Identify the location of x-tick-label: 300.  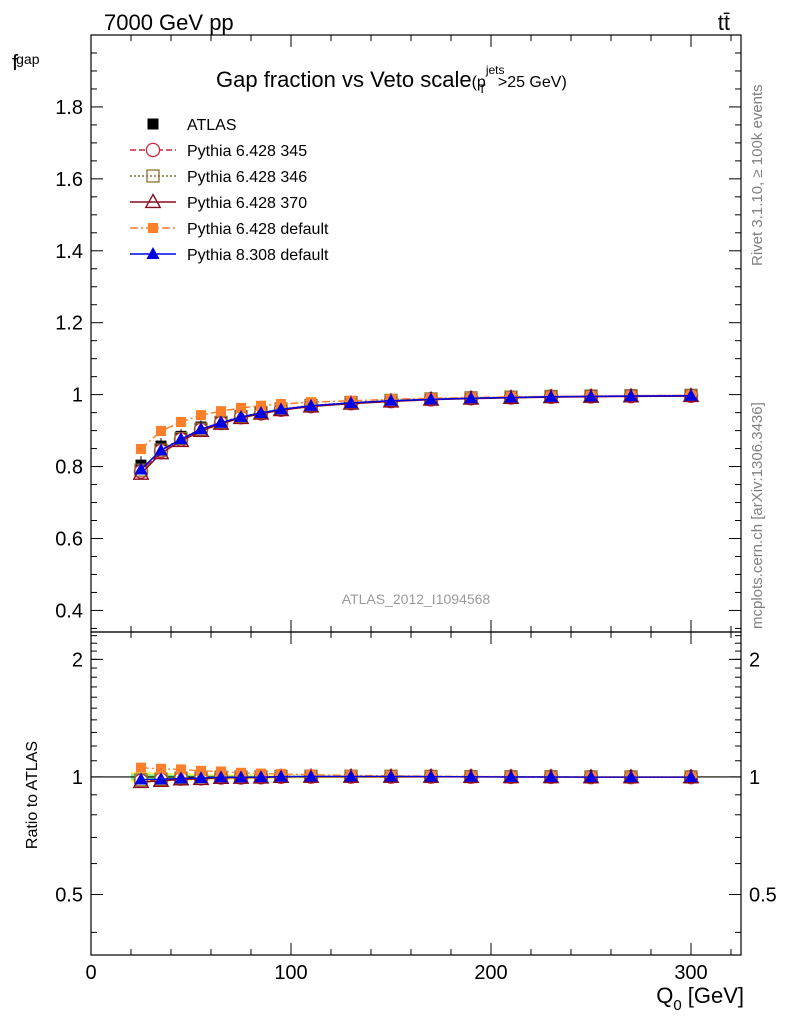
(690, 973).